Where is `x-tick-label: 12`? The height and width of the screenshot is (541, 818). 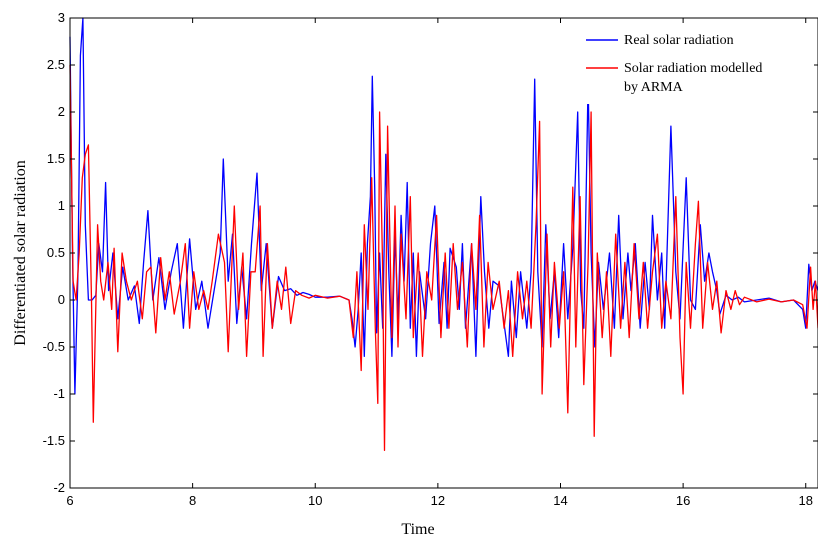
x-tick-label: 12 is located at coordinates (438, 500).